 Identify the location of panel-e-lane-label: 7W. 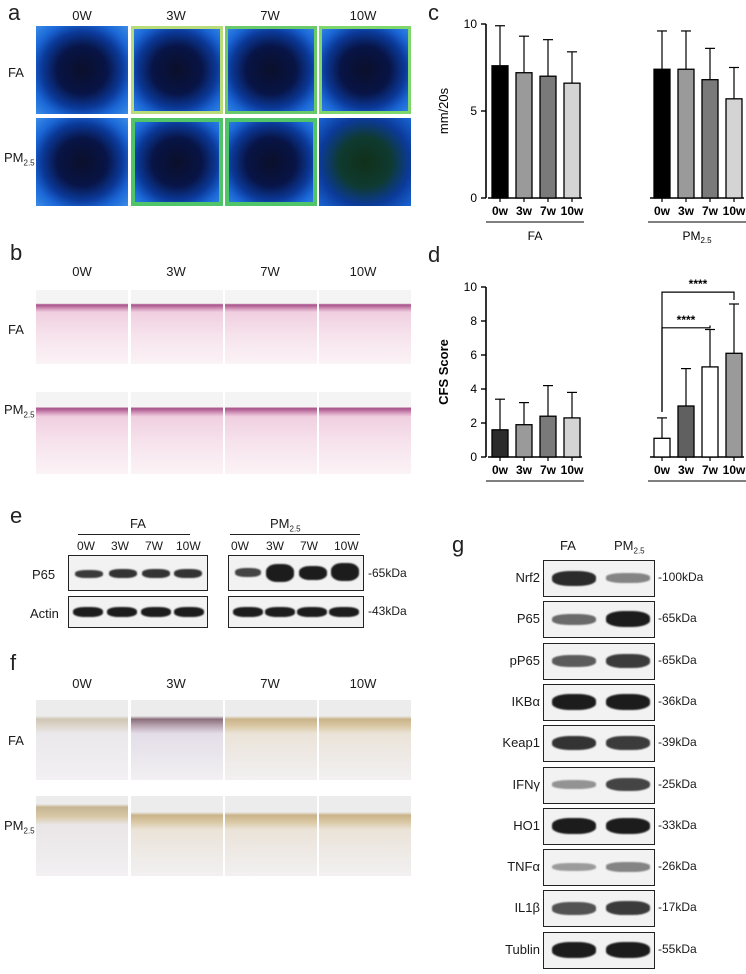
(154, 546).